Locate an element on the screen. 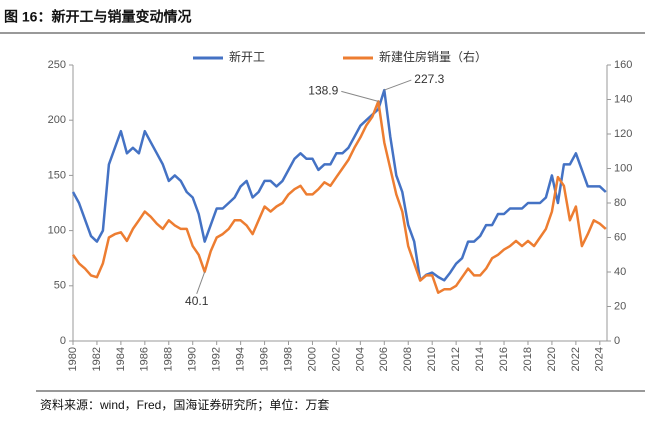 The image size is (645, 426). y-tick-label: 150 is located at coordinates (57, 175).